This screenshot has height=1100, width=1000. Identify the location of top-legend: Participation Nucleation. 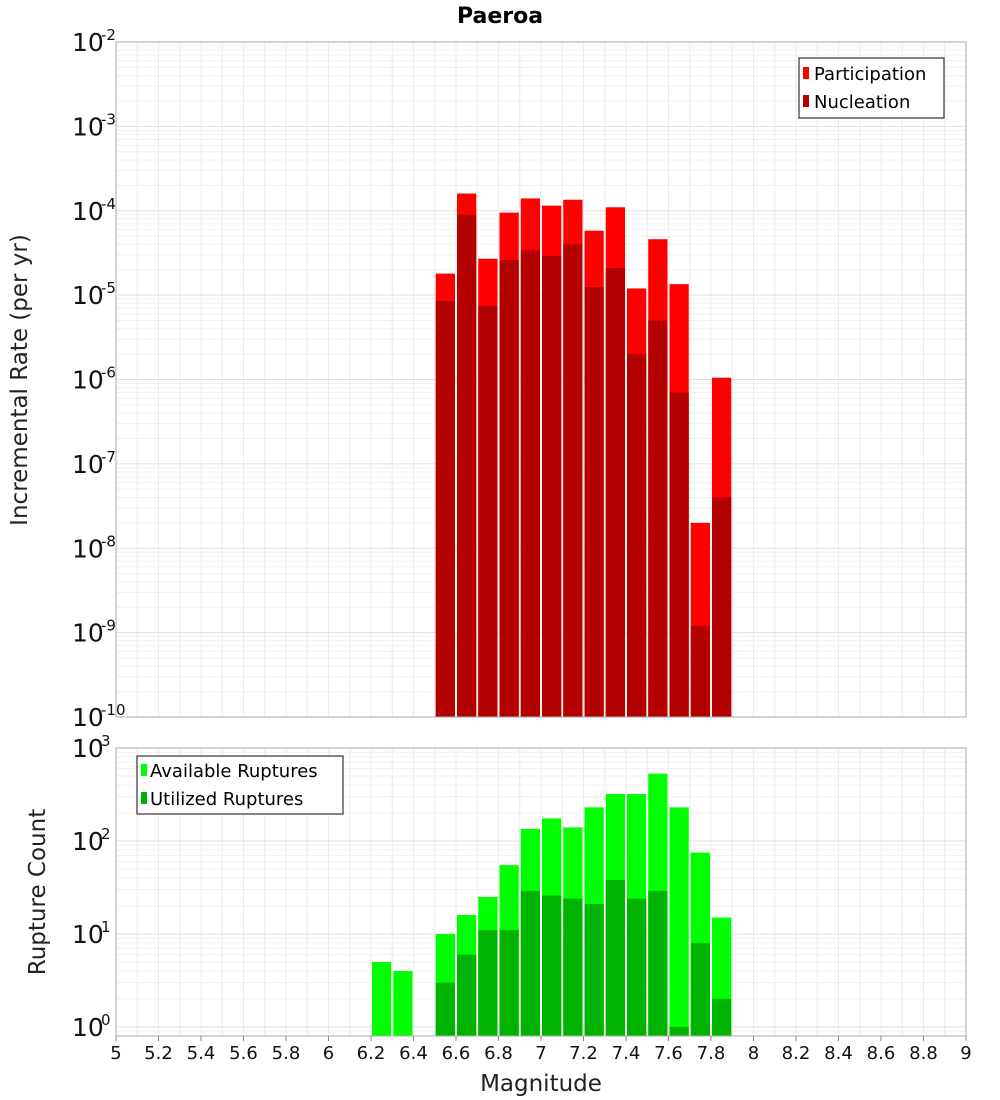
(871, 88).